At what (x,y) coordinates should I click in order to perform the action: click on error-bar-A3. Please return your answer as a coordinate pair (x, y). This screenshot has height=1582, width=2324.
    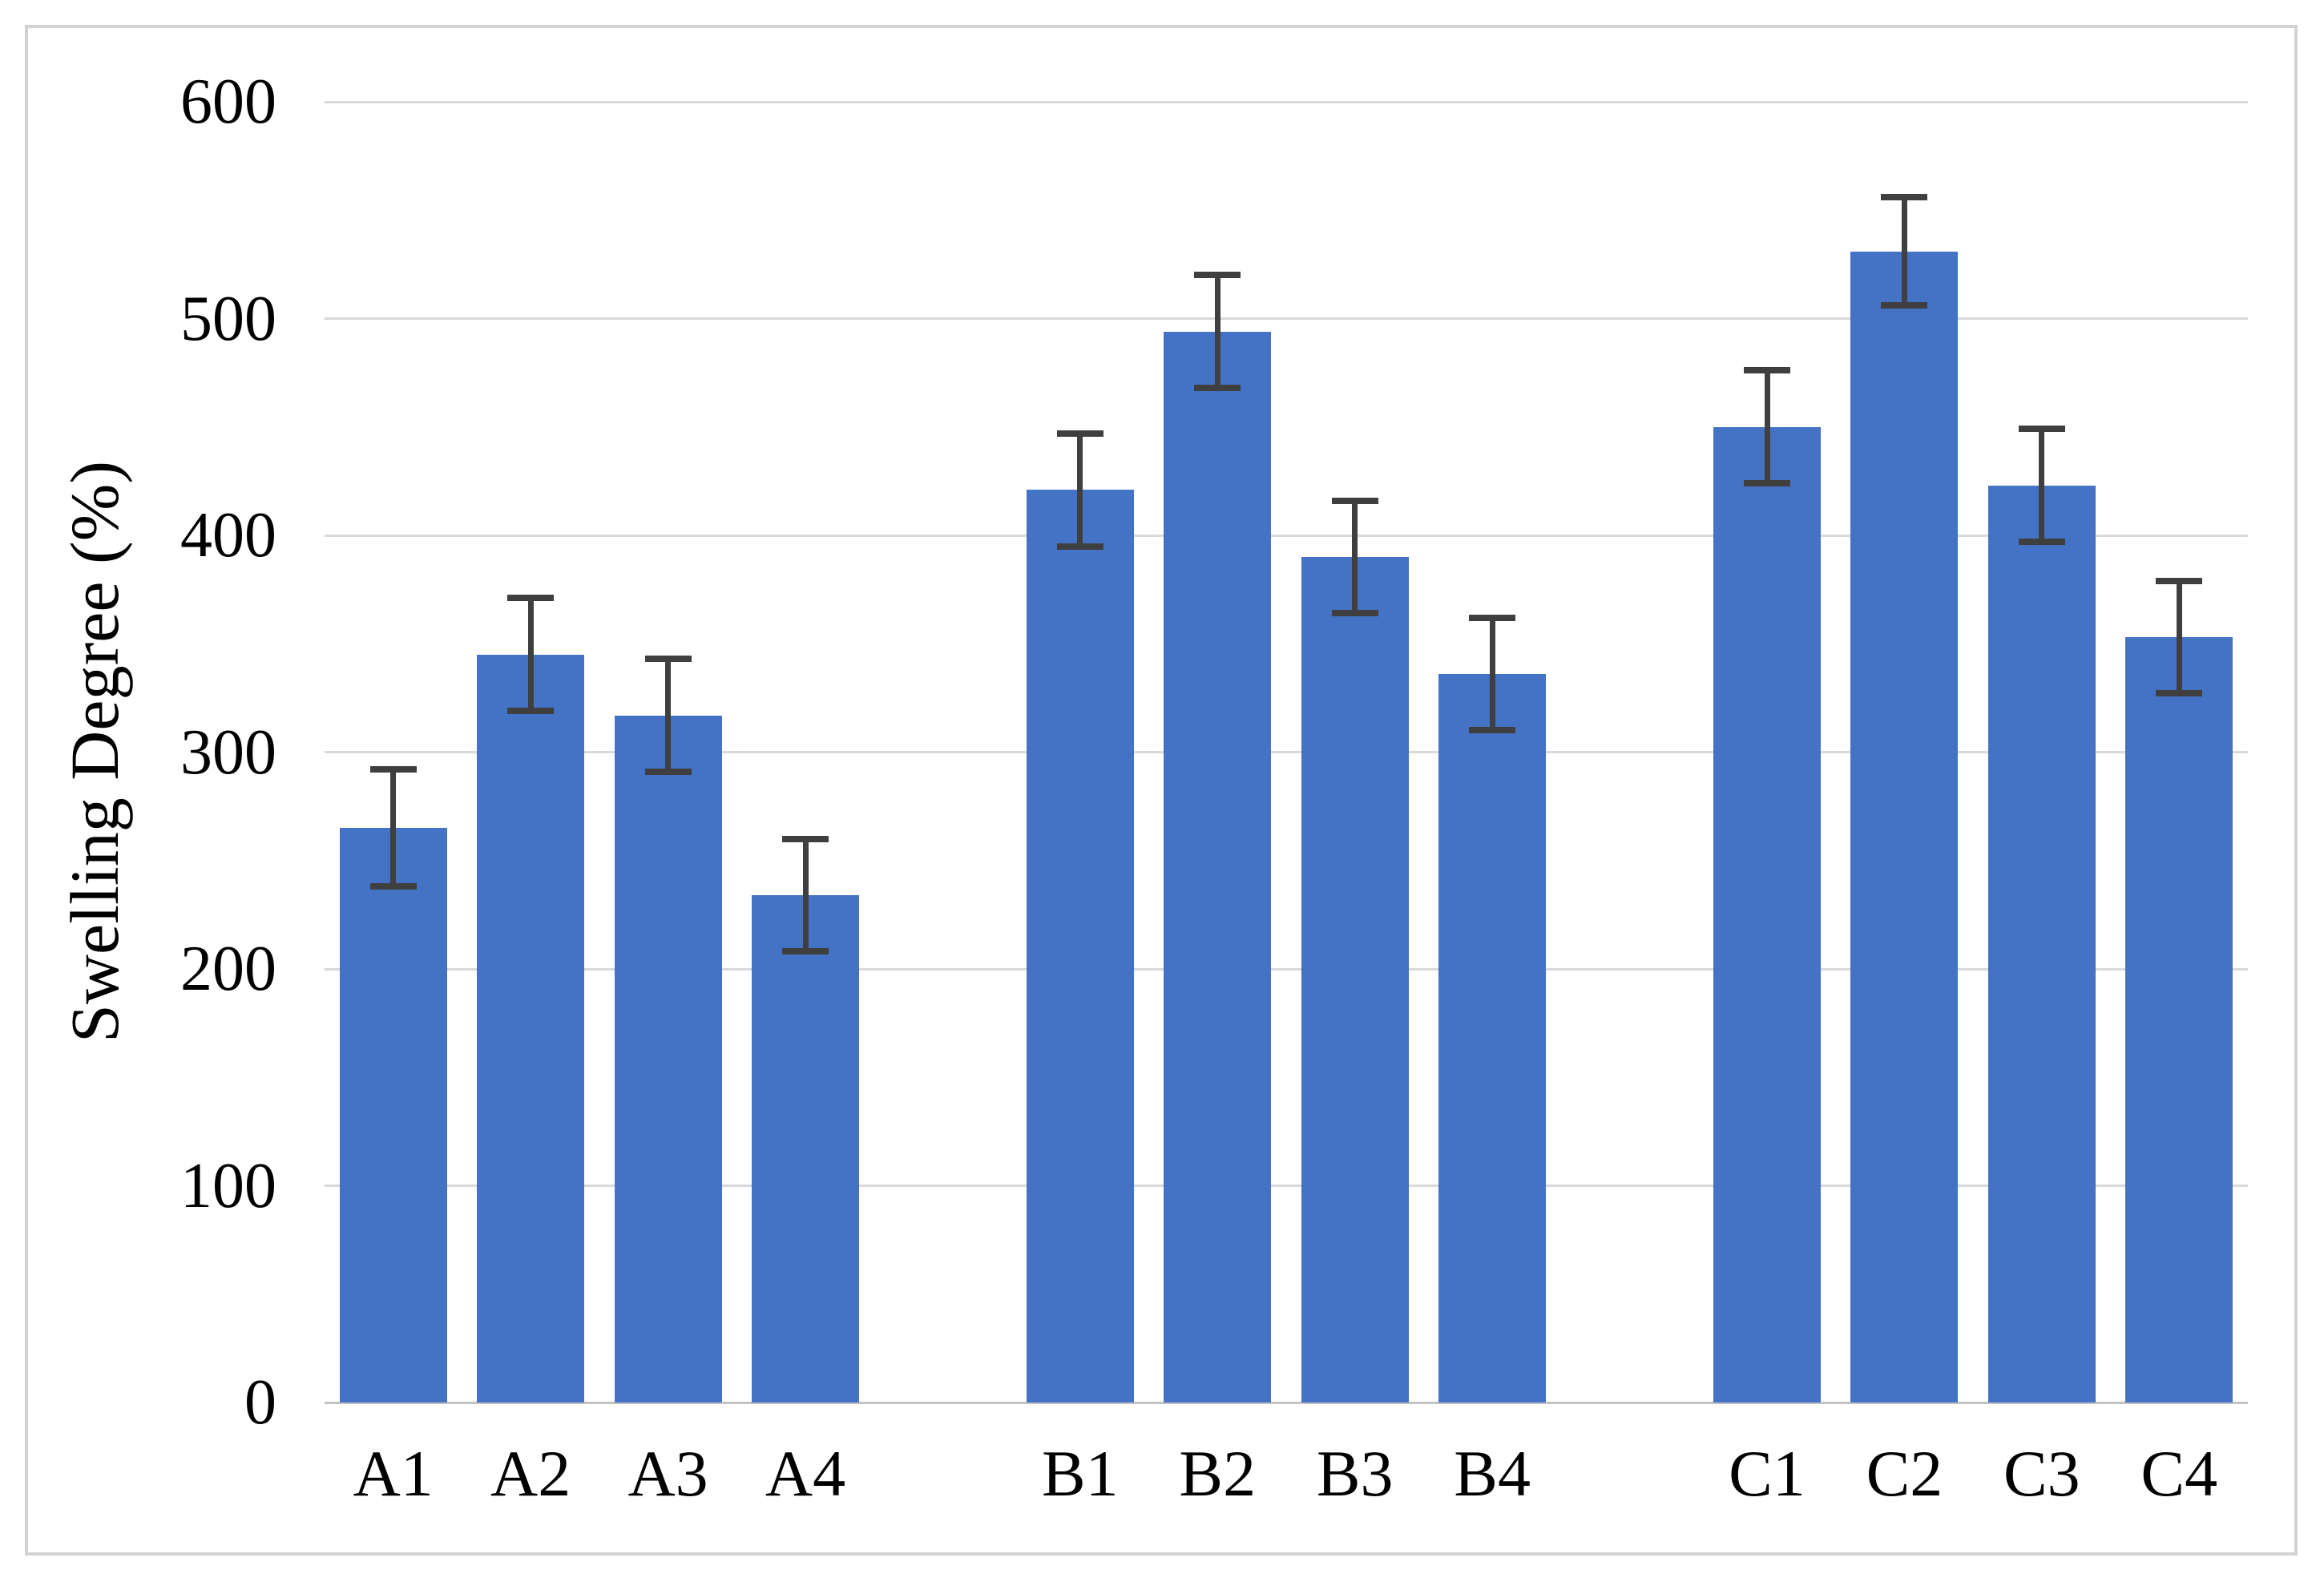
    Looking at the image, I should click on (668, 715).